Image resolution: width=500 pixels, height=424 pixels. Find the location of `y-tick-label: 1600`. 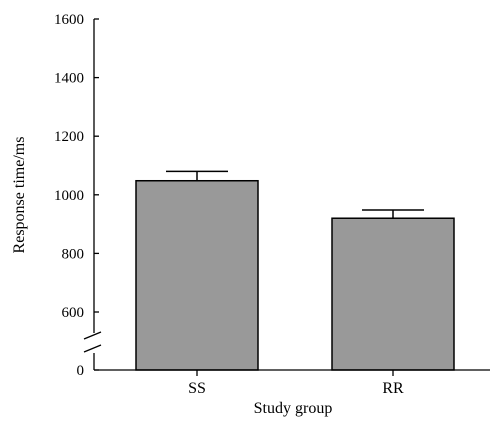

y-tick-label: 1600 is located at coordinates (69, 20).